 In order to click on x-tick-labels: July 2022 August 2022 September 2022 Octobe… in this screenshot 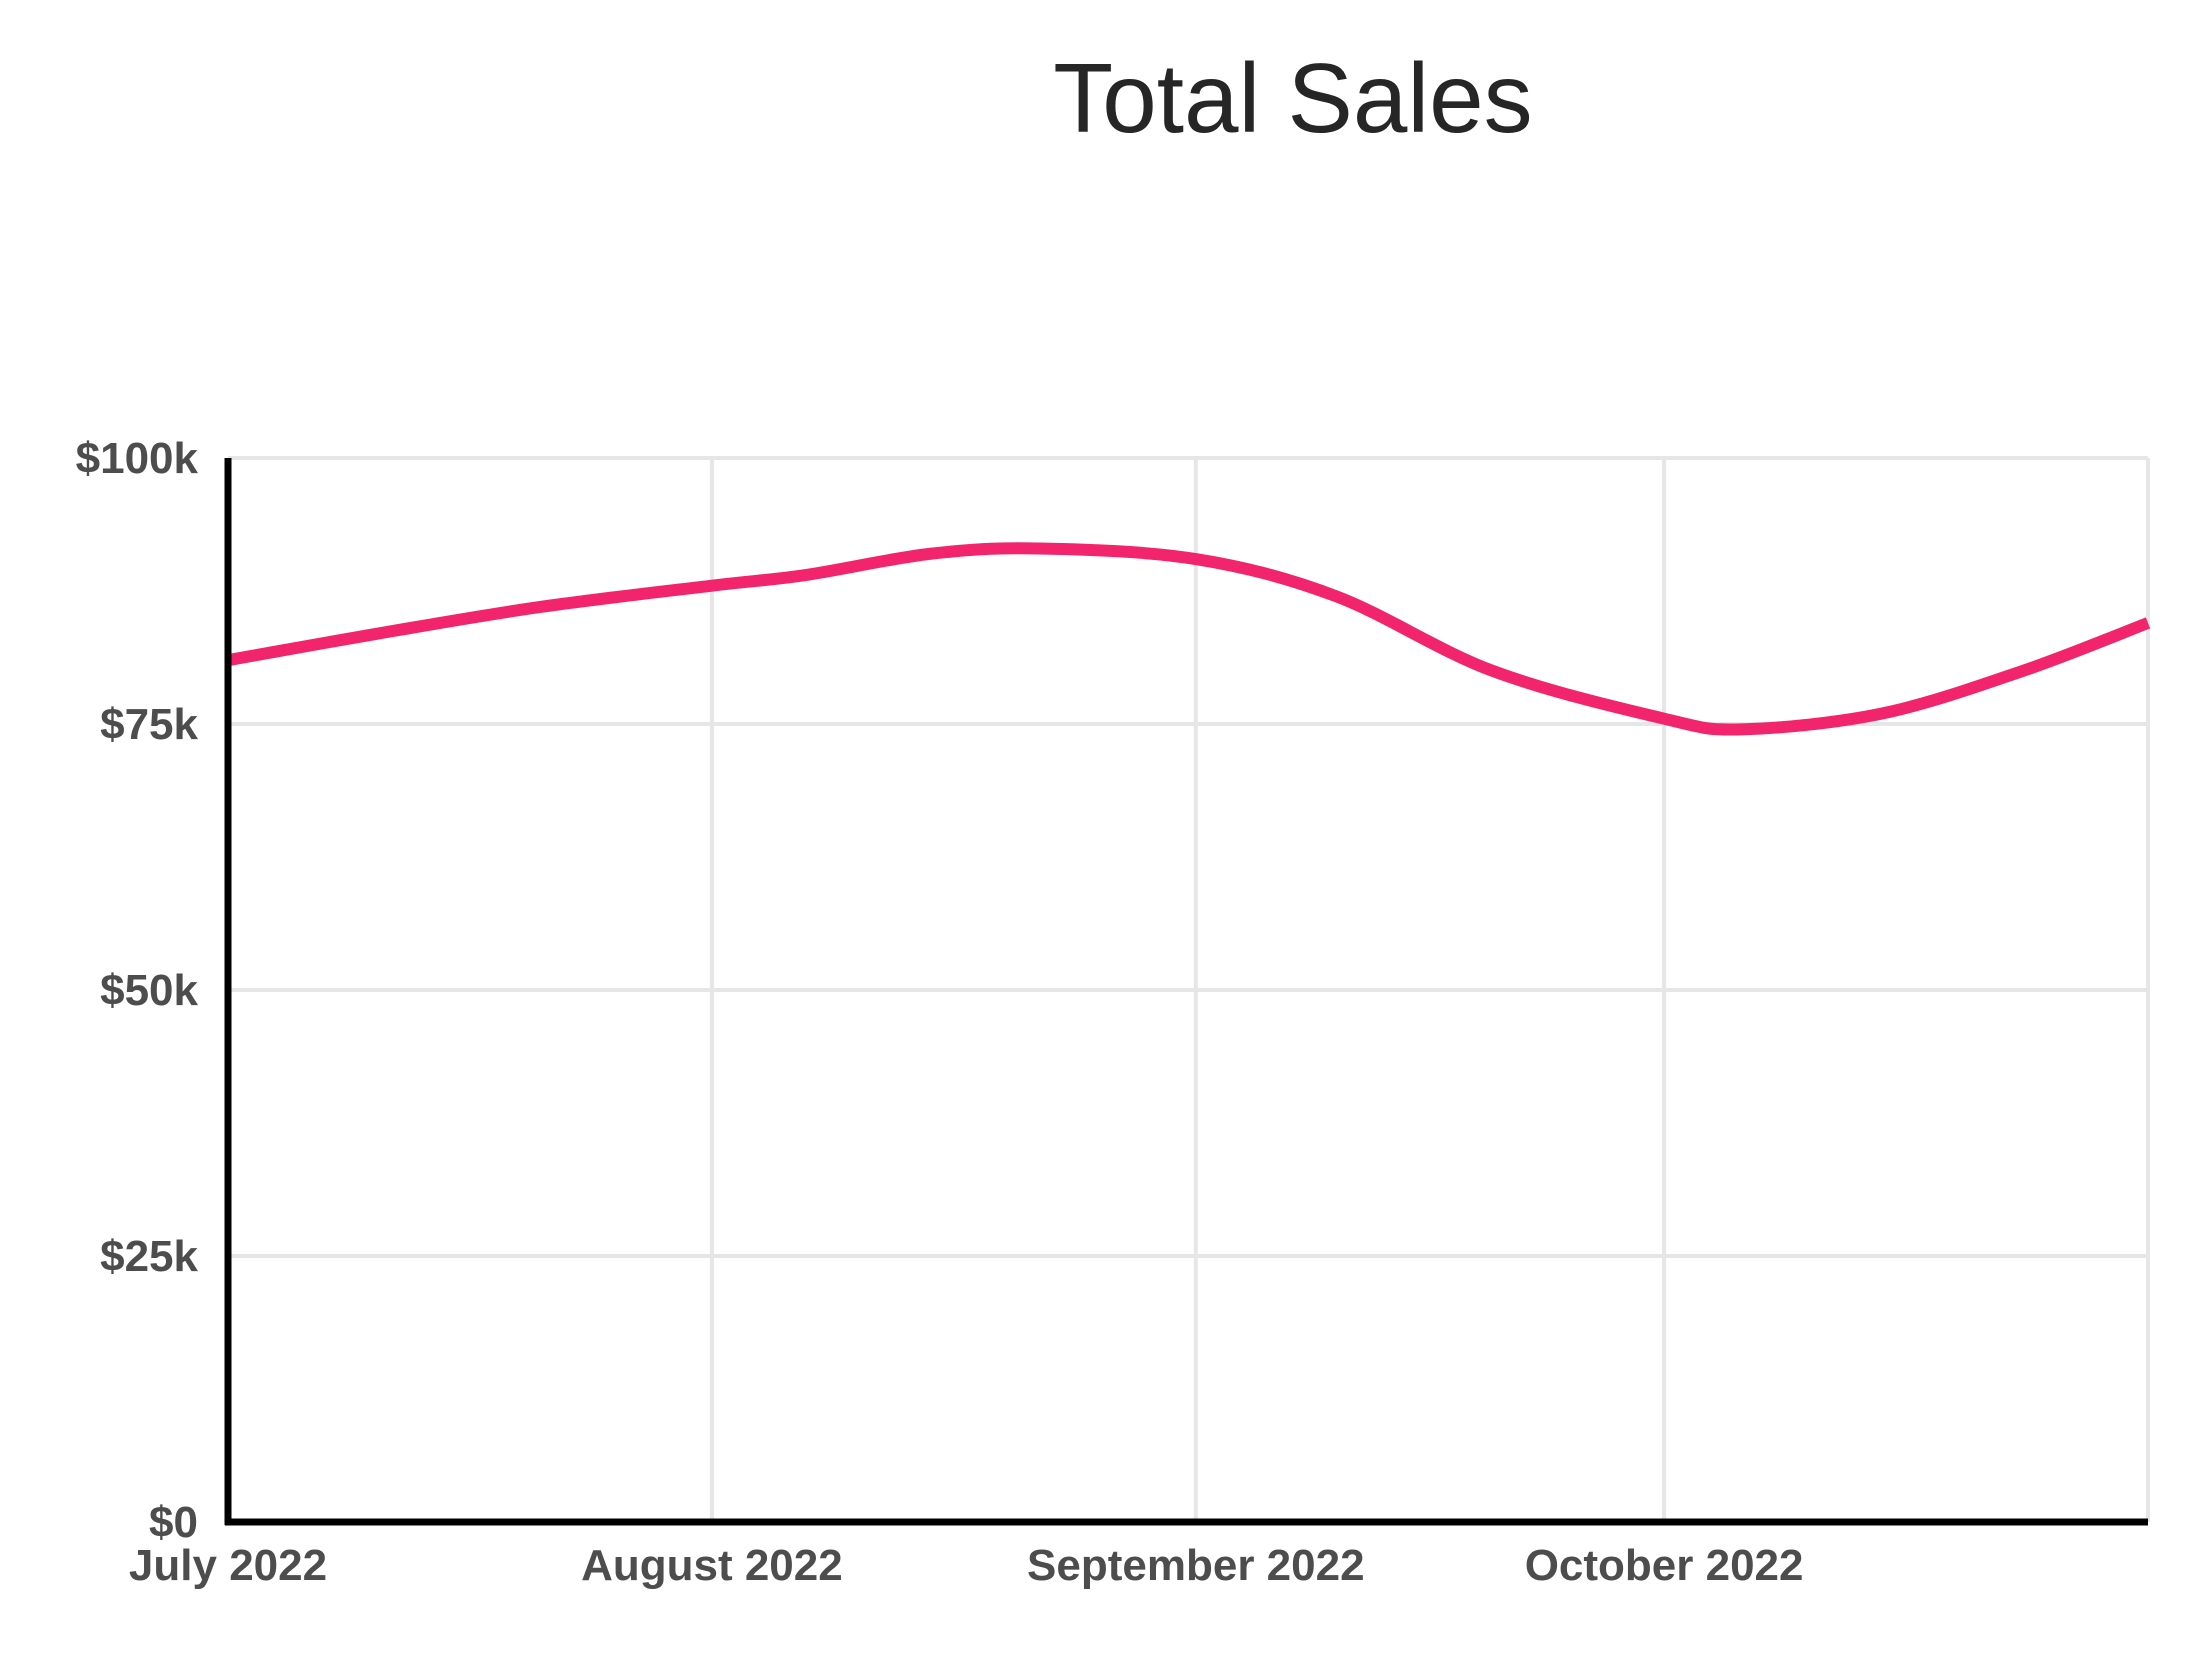, I will do `click(966, 1565)`.